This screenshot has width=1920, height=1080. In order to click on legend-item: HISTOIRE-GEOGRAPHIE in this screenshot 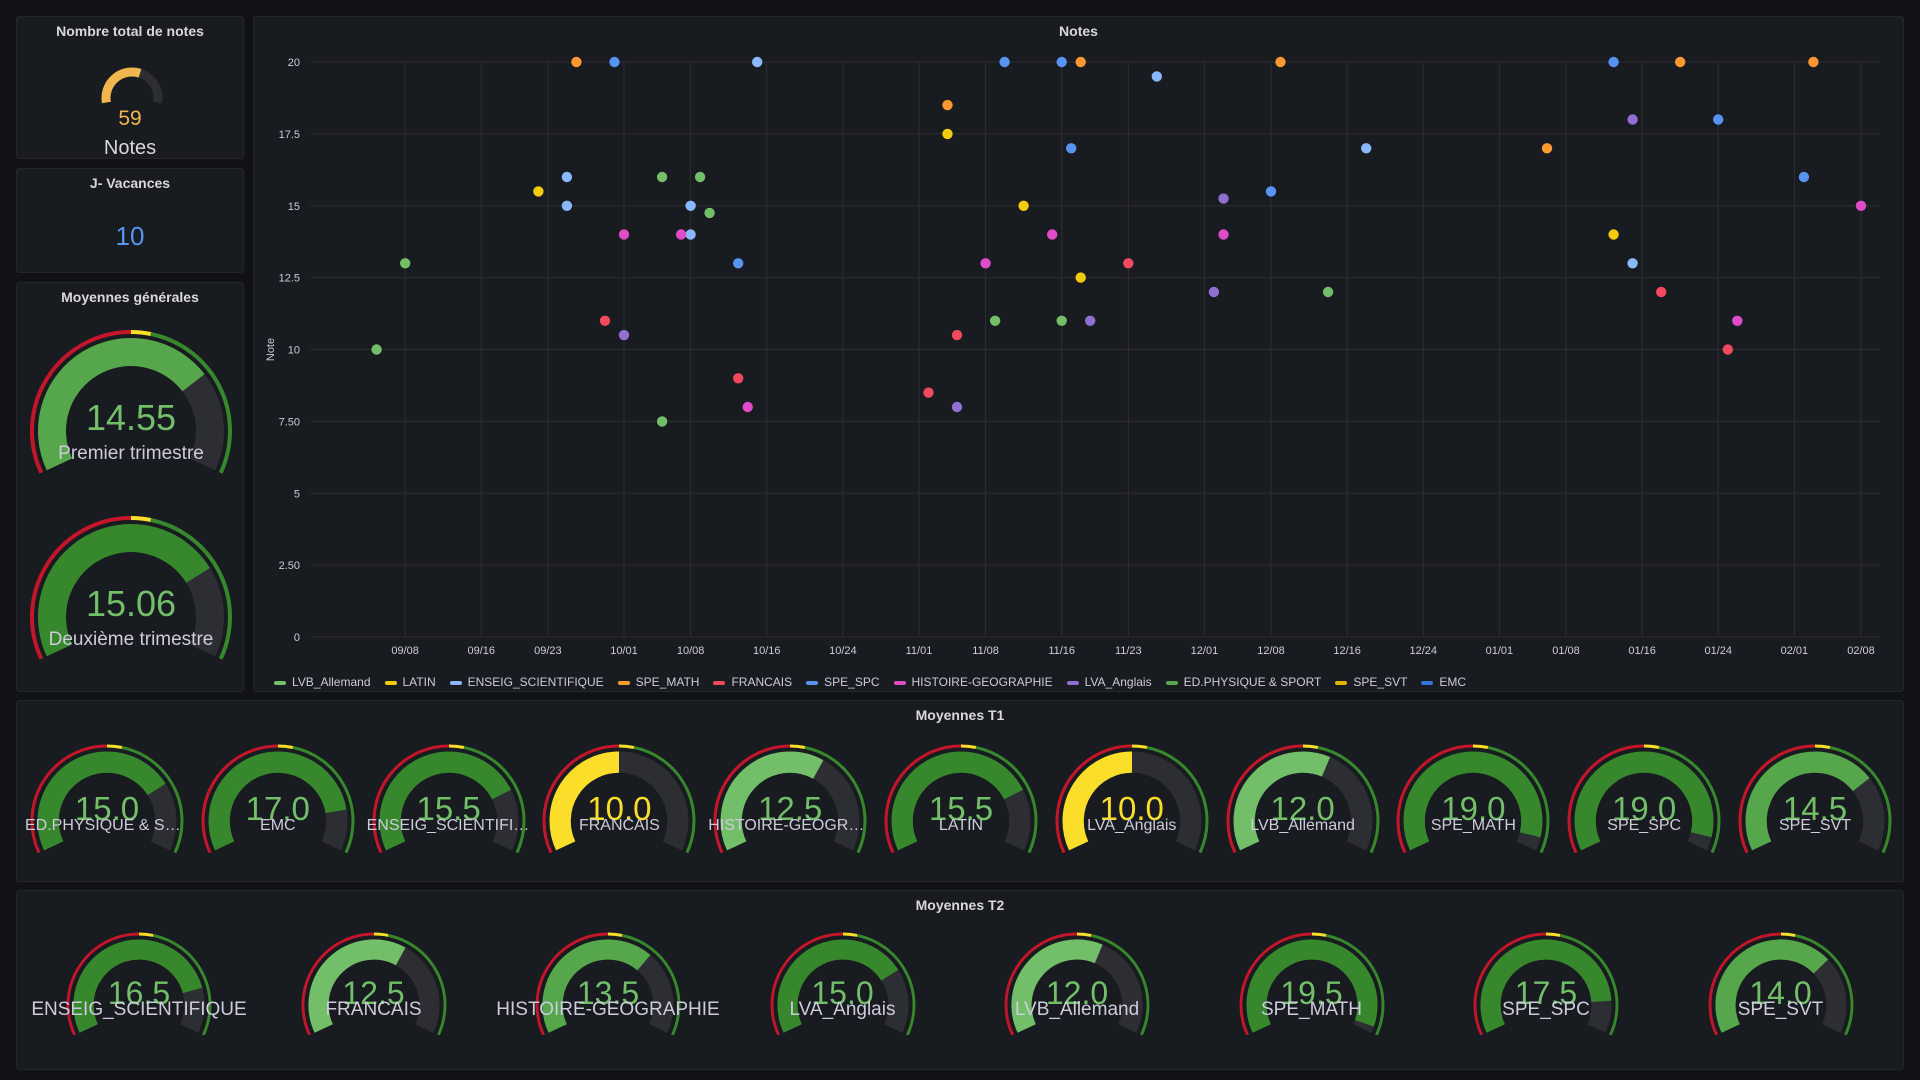, I will do `click(973, 682)`.